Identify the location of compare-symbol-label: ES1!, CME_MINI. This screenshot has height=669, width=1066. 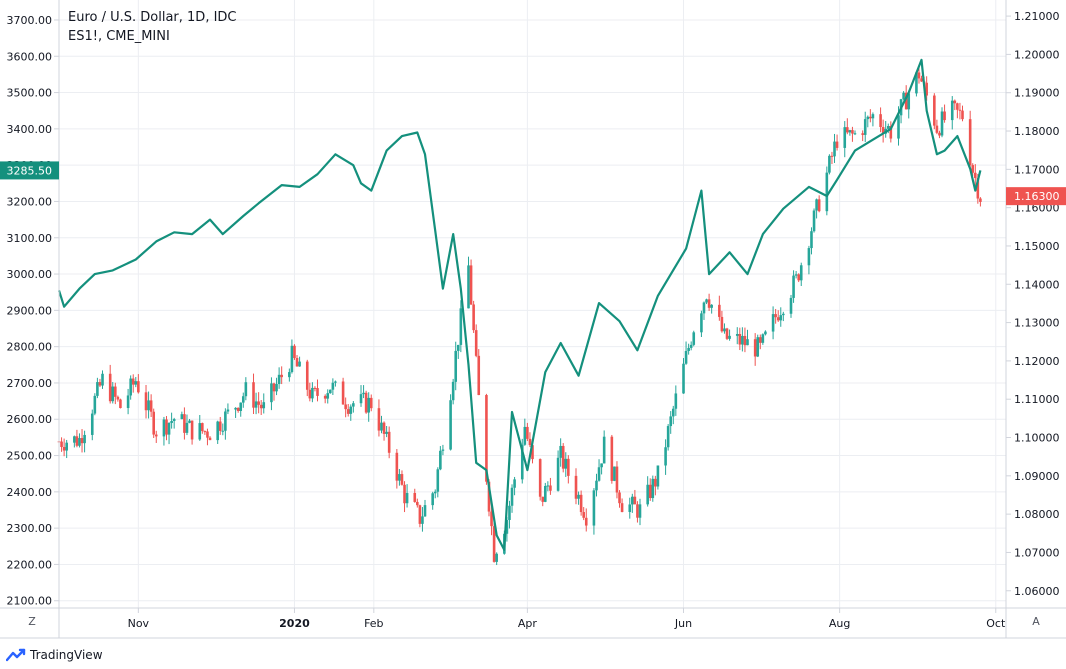
(119, 36).